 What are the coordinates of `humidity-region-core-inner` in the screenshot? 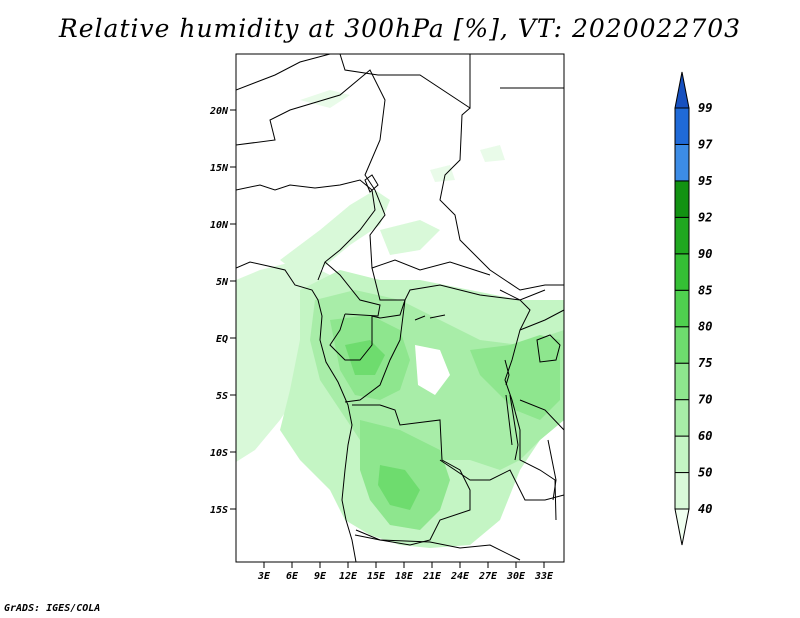 It's located at (365, 357).